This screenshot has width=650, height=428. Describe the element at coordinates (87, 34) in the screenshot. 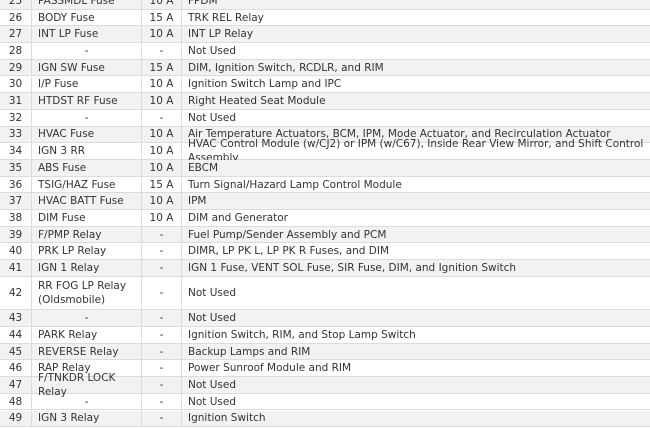

I see `fuse-name: INT LP Fuse` at that location.